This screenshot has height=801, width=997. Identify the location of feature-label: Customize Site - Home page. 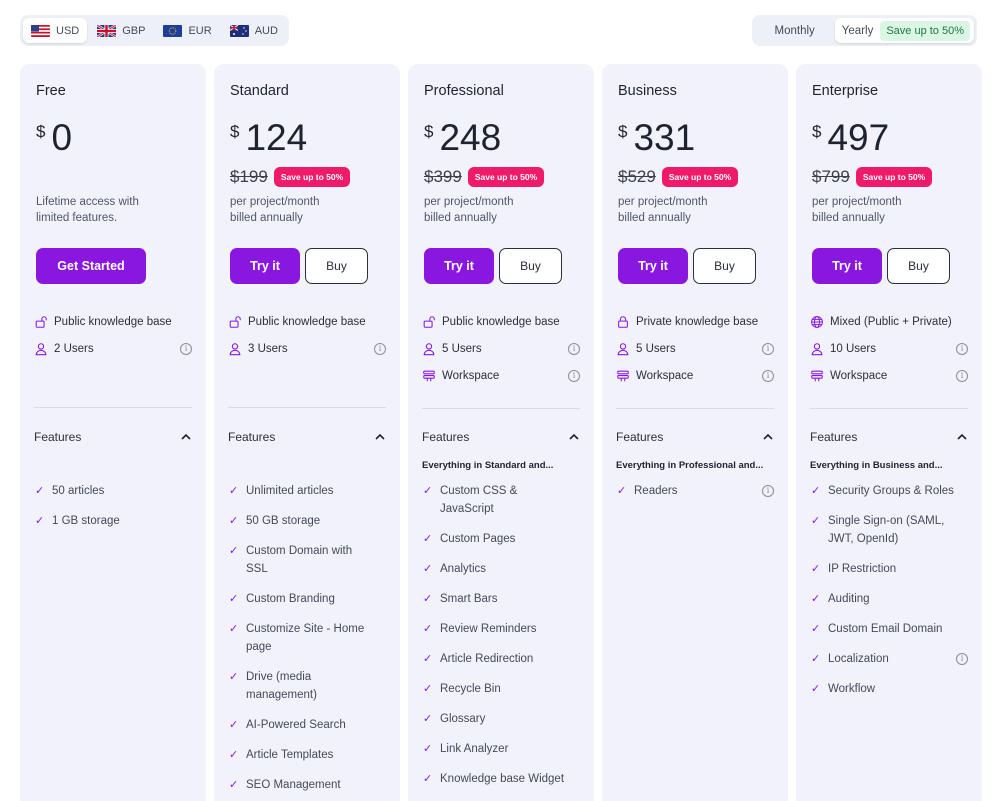
(305, 638).